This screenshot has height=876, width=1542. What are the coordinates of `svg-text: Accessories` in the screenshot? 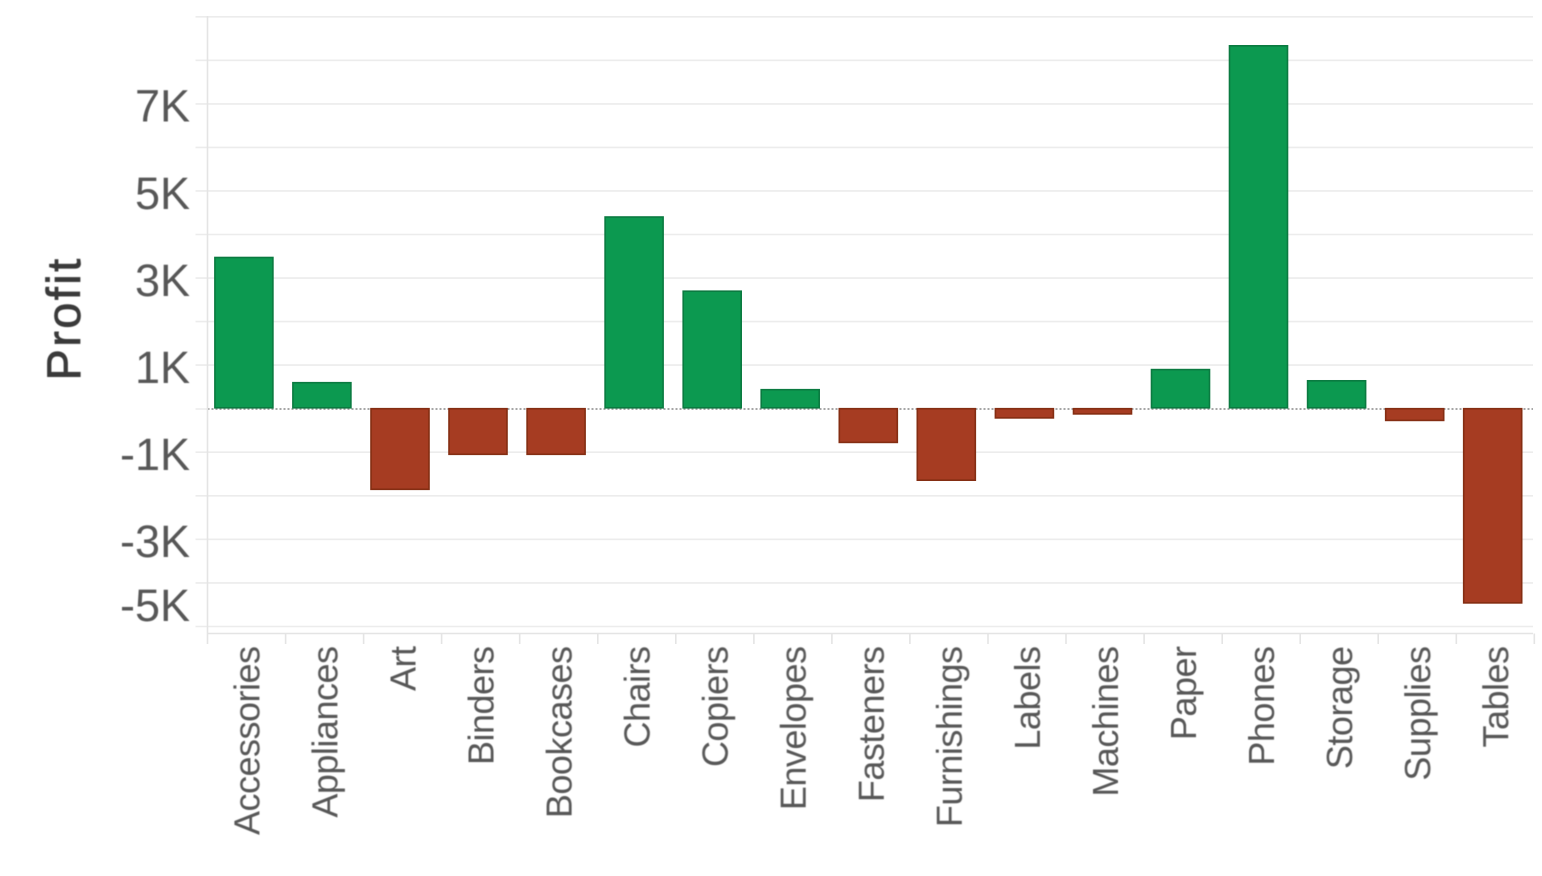 It's located at (246, 741).